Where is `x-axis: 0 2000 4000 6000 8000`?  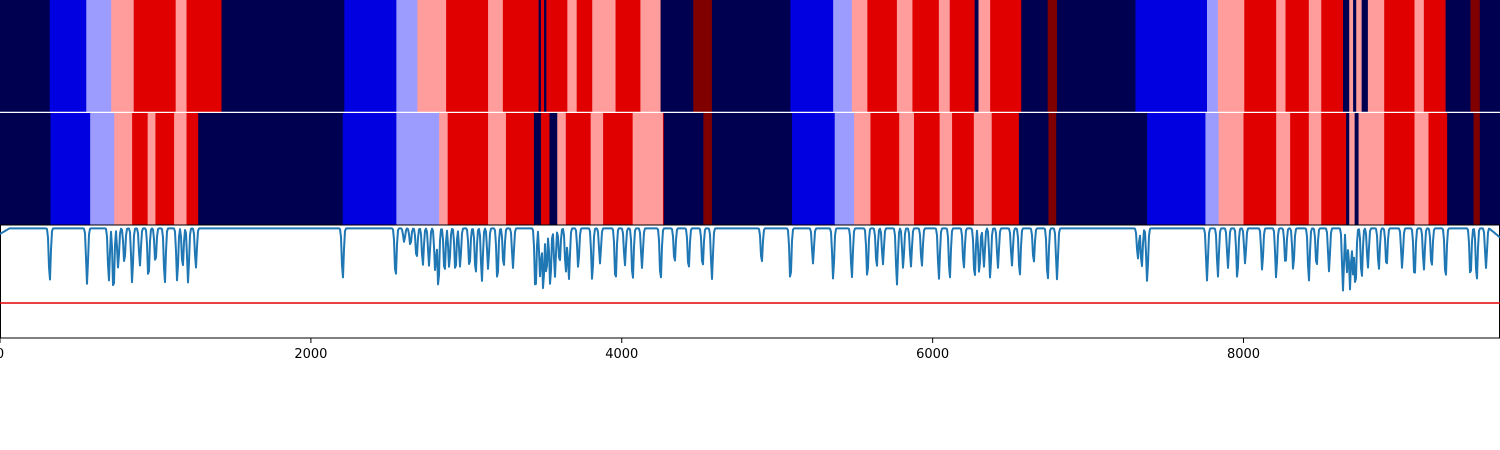
x-axis: 0 2000 4000 6000 8000 is located at coordinates (630, 350).